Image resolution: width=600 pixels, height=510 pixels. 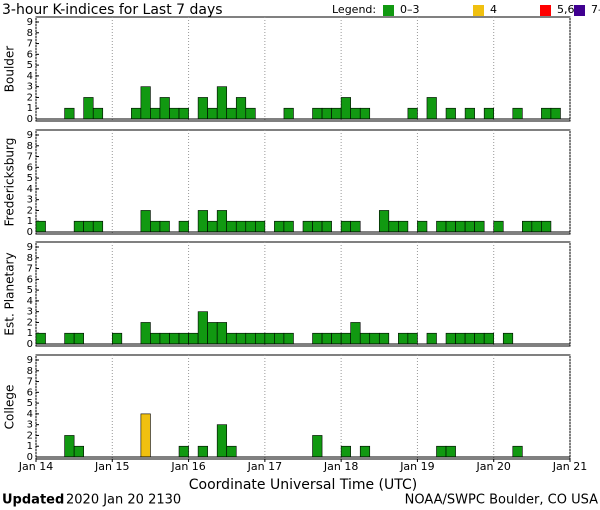 What do you see at coordinates (303, 485) in the screenshot?
I see `x-axis-label: Coordinate Universal Time (UTC)` at bounding box center [303, 485].